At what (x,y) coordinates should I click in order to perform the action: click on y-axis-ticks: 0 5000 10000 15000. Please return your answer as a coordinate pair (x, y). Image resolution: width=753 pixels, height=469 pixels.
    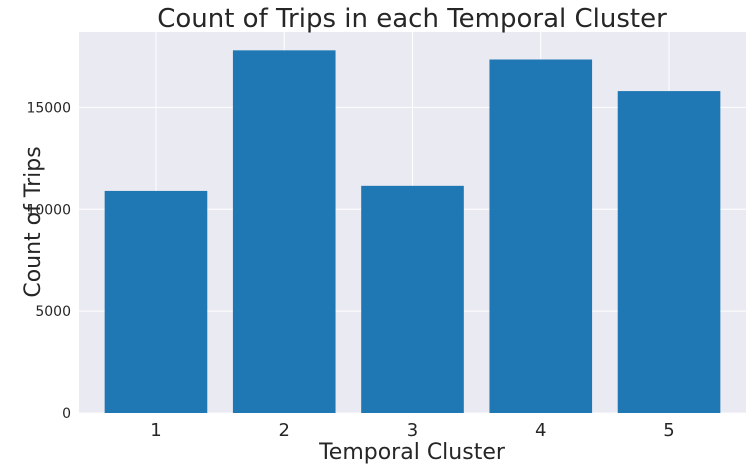
    Looking at the image, I should click on (48, 261).